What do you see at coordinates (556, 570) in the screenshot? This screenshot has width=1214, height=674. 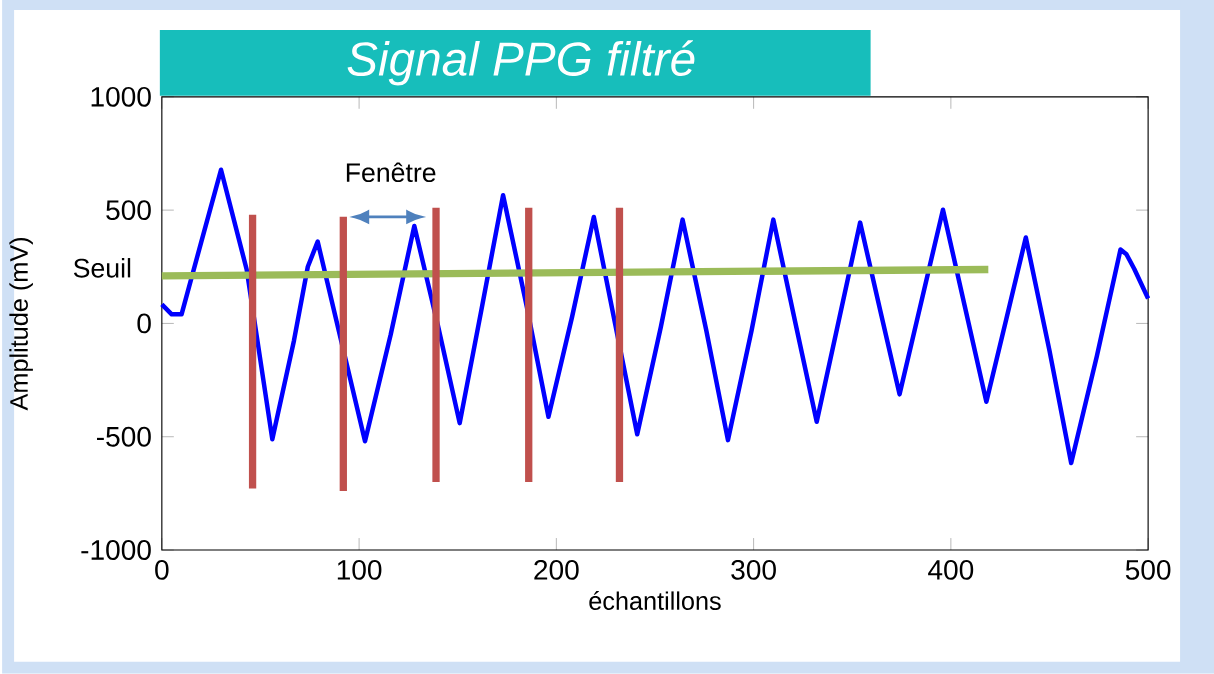 I see `x-tick-label: 200` at bounding box center [556, 570].